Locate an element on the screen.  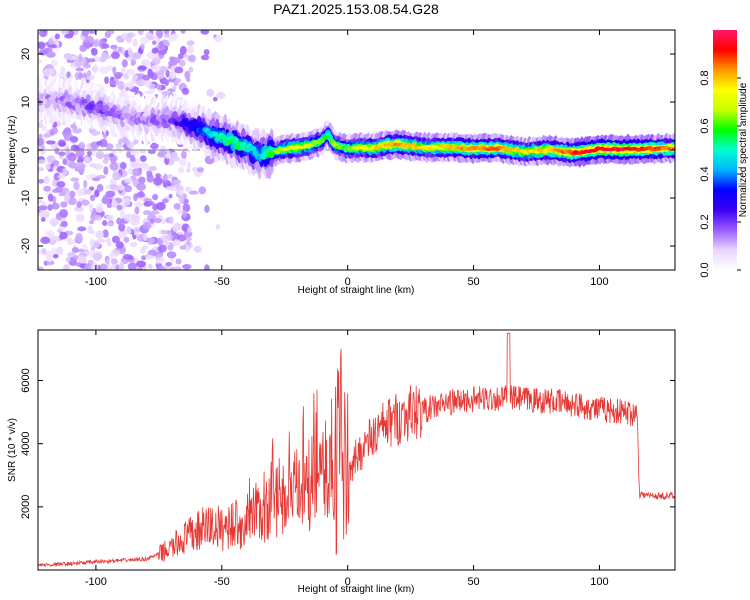
snr-y-label: SNR (10 * v/v) is located at coordinates (12, 450).